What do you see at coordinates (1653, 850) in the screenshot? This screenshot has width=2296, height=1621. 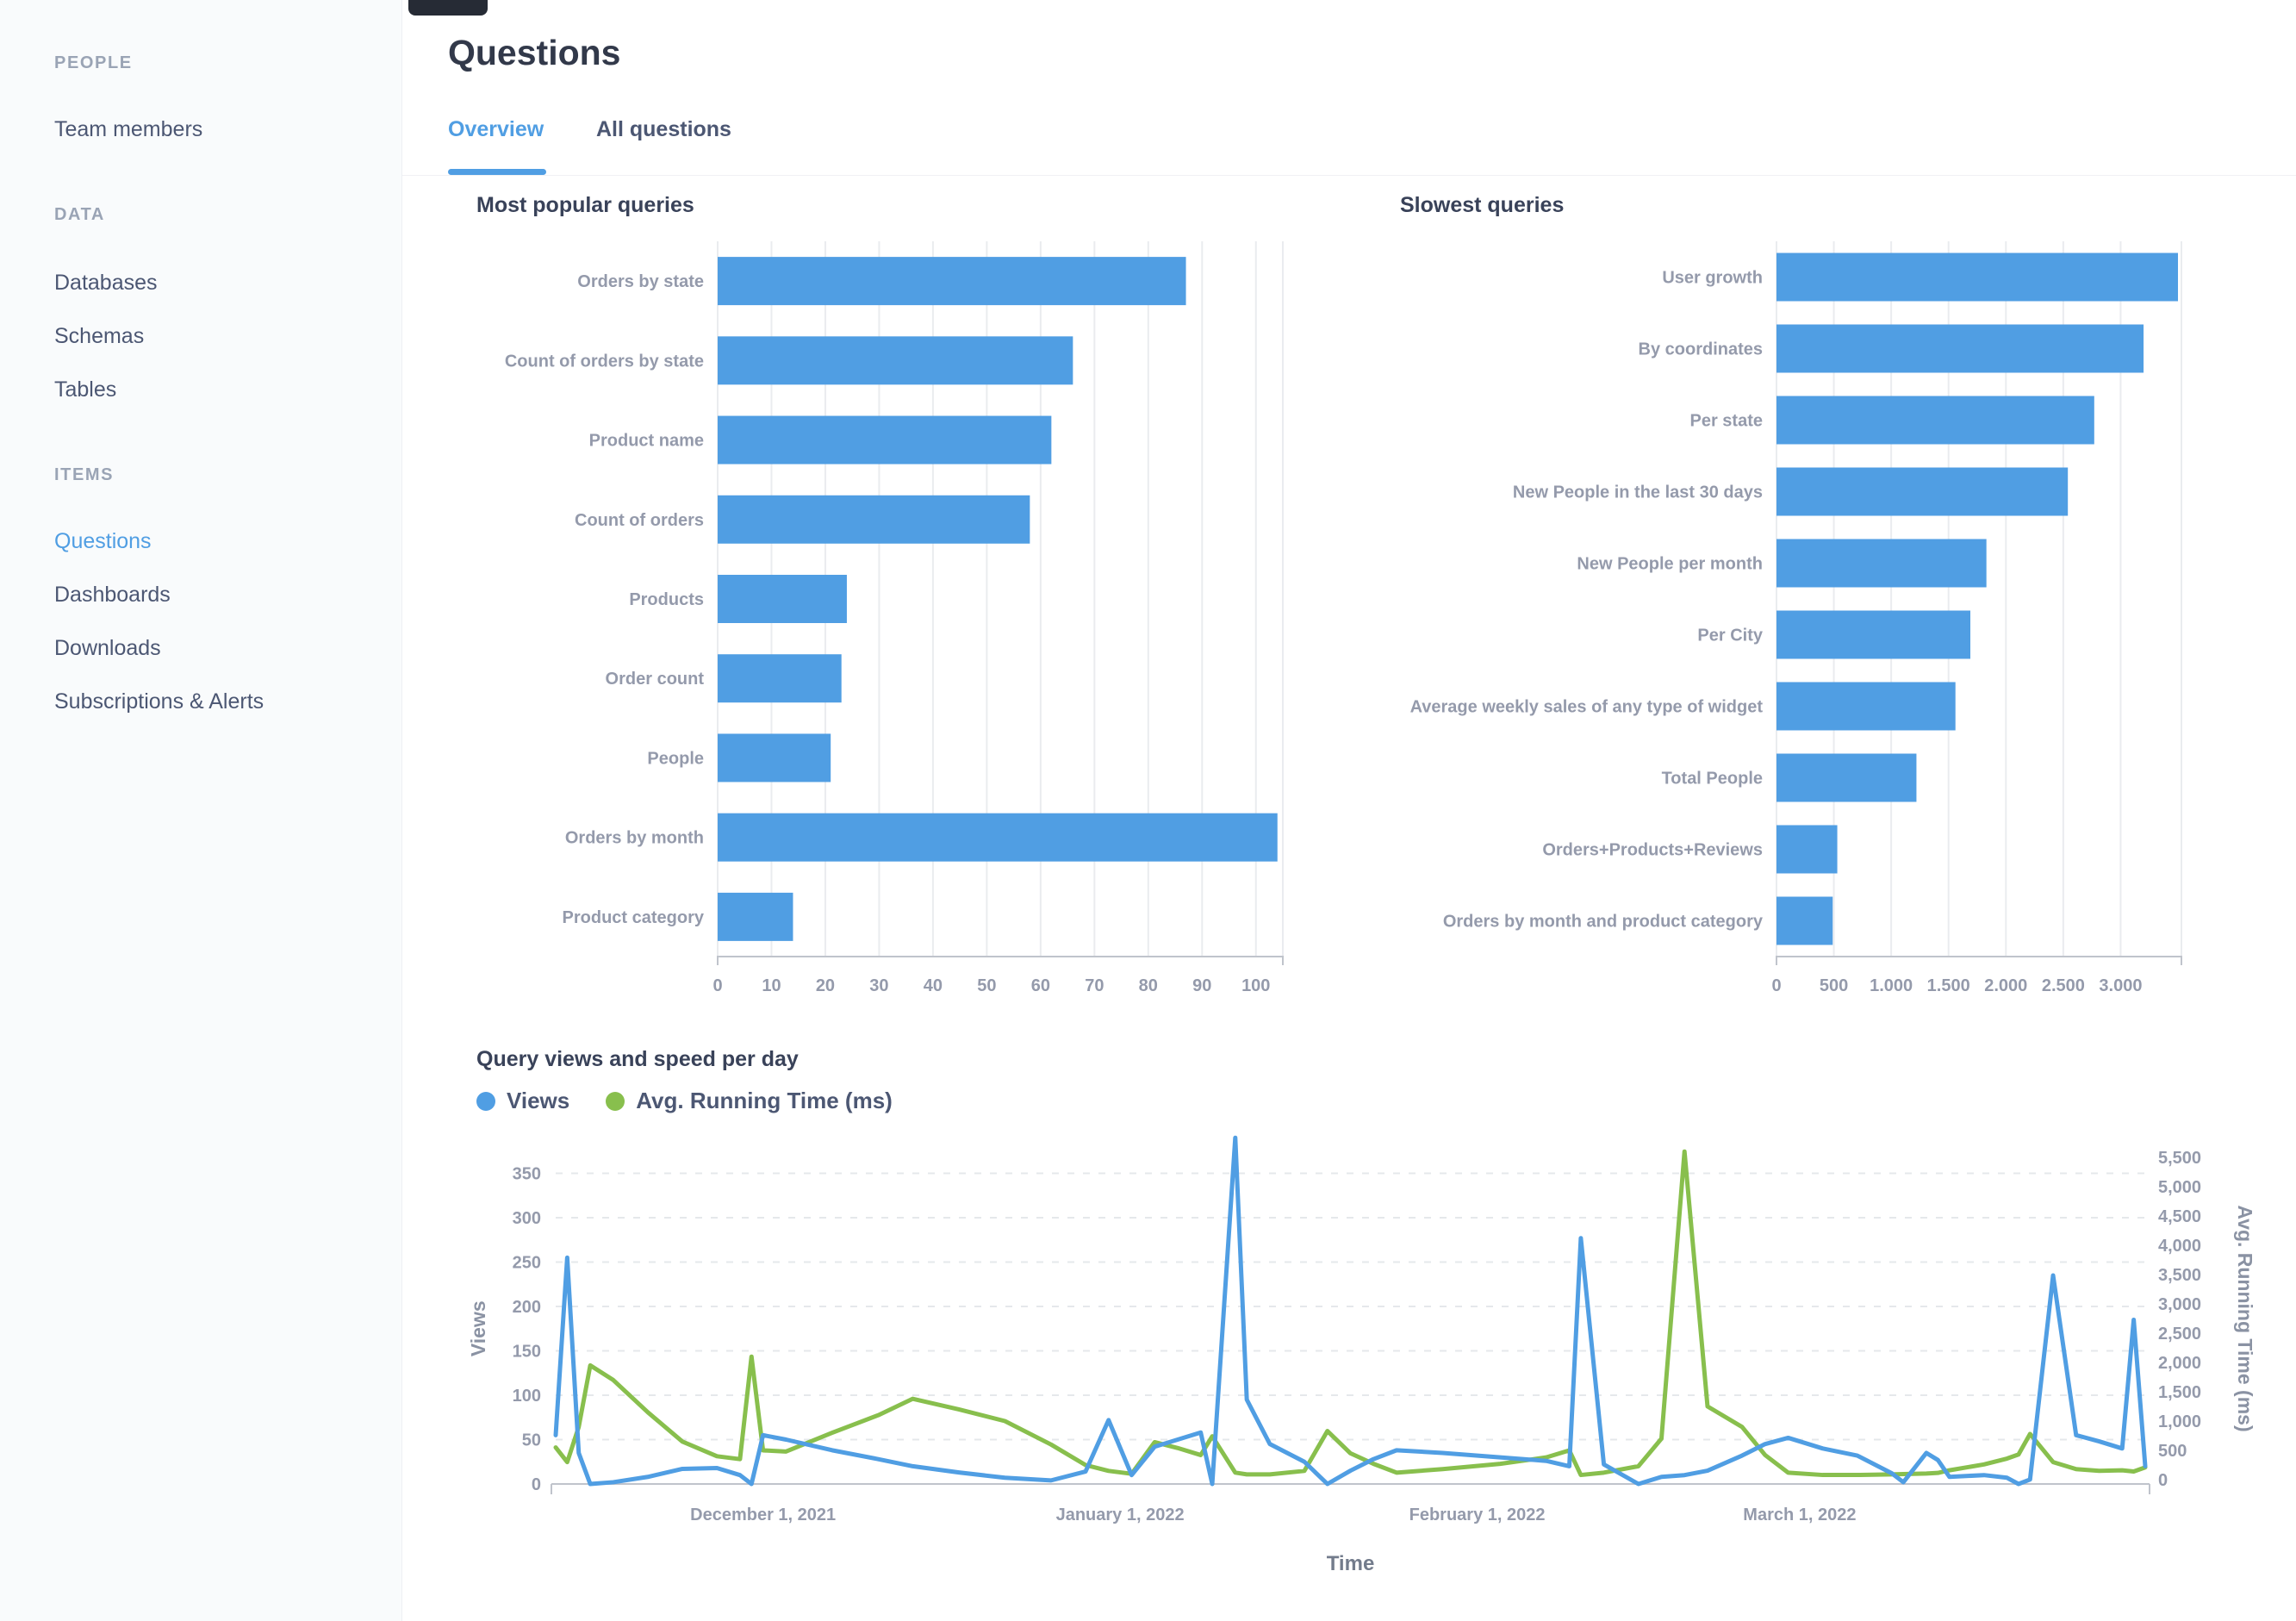 I see `bar-category-label: Orders+Products+Reviews` at bounding box center [1653, 850].